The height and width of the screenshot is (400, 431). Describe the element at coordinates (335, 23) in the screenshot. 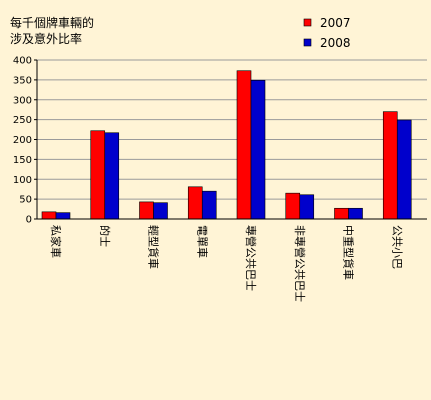

I see `legend-label-2007: 2007` at that location.